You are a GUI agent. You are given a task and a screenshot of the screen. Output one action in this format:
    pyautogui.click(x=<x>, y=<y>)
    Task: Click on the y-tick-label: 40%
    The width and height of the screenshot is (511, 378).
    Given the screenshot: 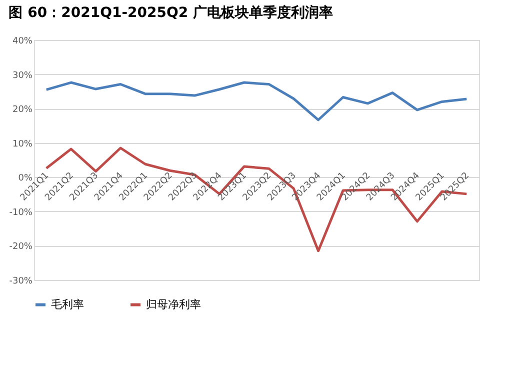 What is the action you would take?
    pyautogui.click(x=22, y=41)
    